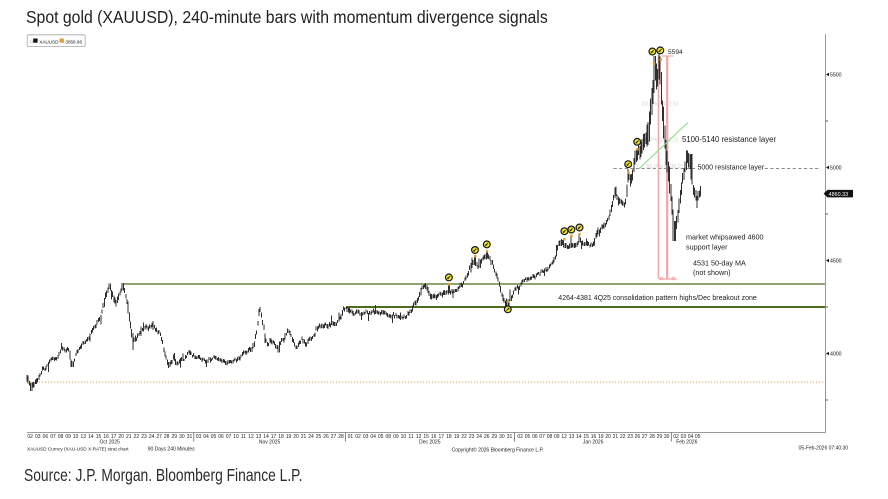 Image resolution: width=888 pixels, height=499 pixels. I want to click on svg-text: 31, so click(510, 437).